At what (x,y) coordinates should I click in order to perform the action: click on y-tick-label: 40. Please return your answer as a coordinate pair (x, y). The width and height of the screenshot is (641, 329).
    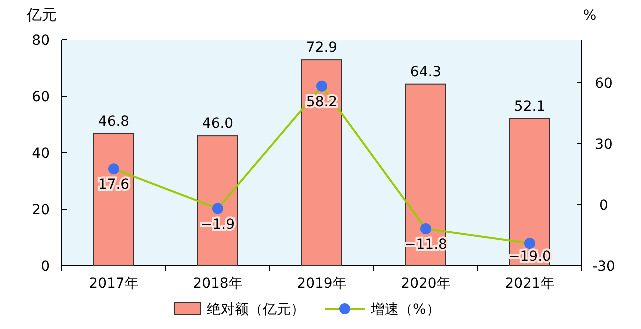
    Looking at the image, I should click on (41, 154).